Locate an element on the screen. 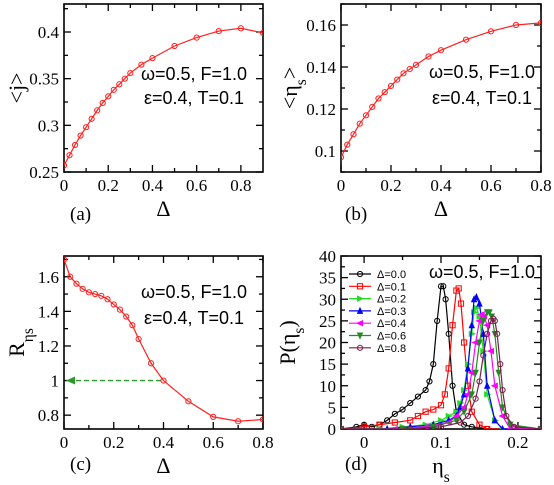 The width and height of the screenshot is (554, 485). y-tick-label: 1 is located at coordinates (55, 381).